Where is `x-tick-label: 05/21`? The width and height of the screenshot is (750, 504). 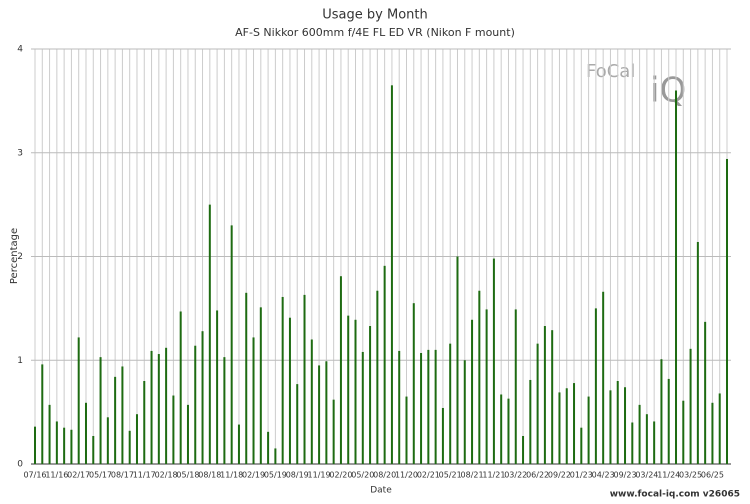
x-tick-label: 05/21 is located at coordinates (450, 475).